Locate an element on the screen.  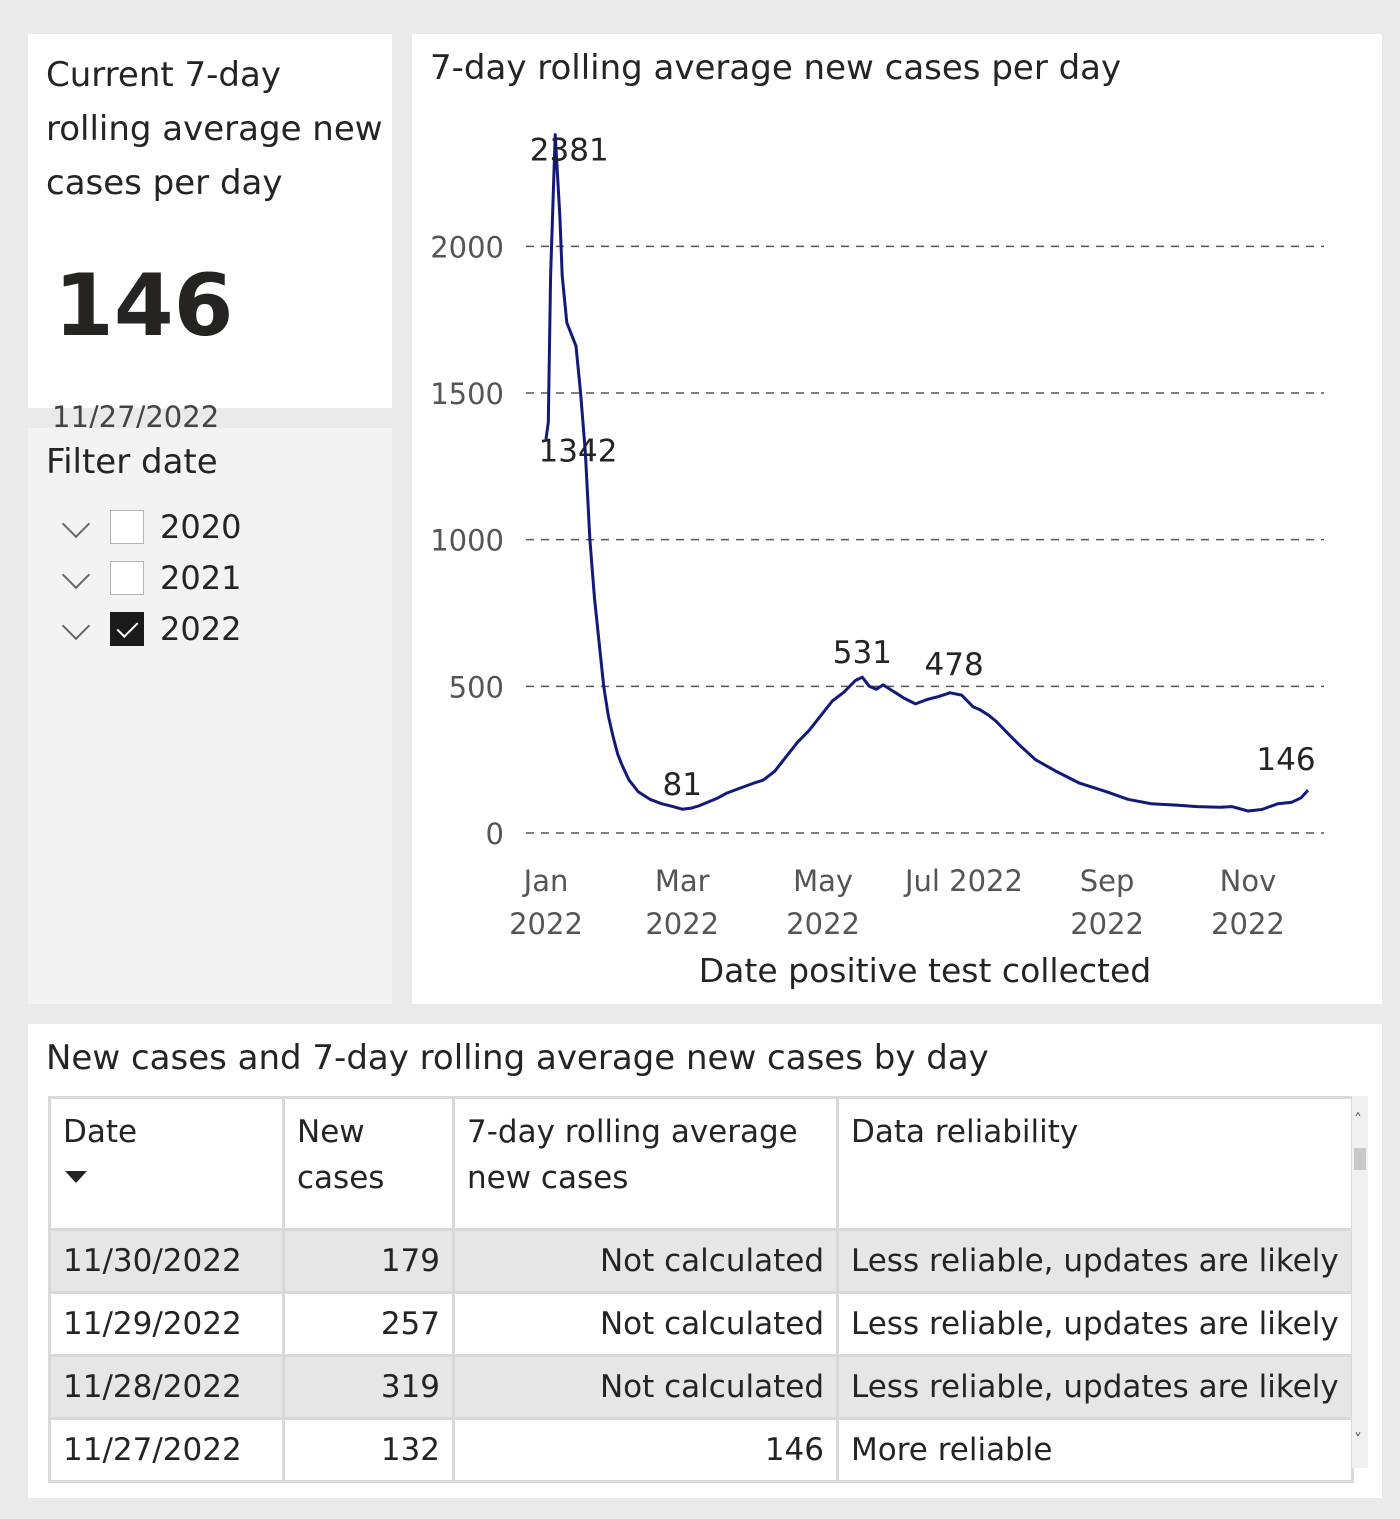
x-tick-label: Mar is located at coordinates (682, 881).